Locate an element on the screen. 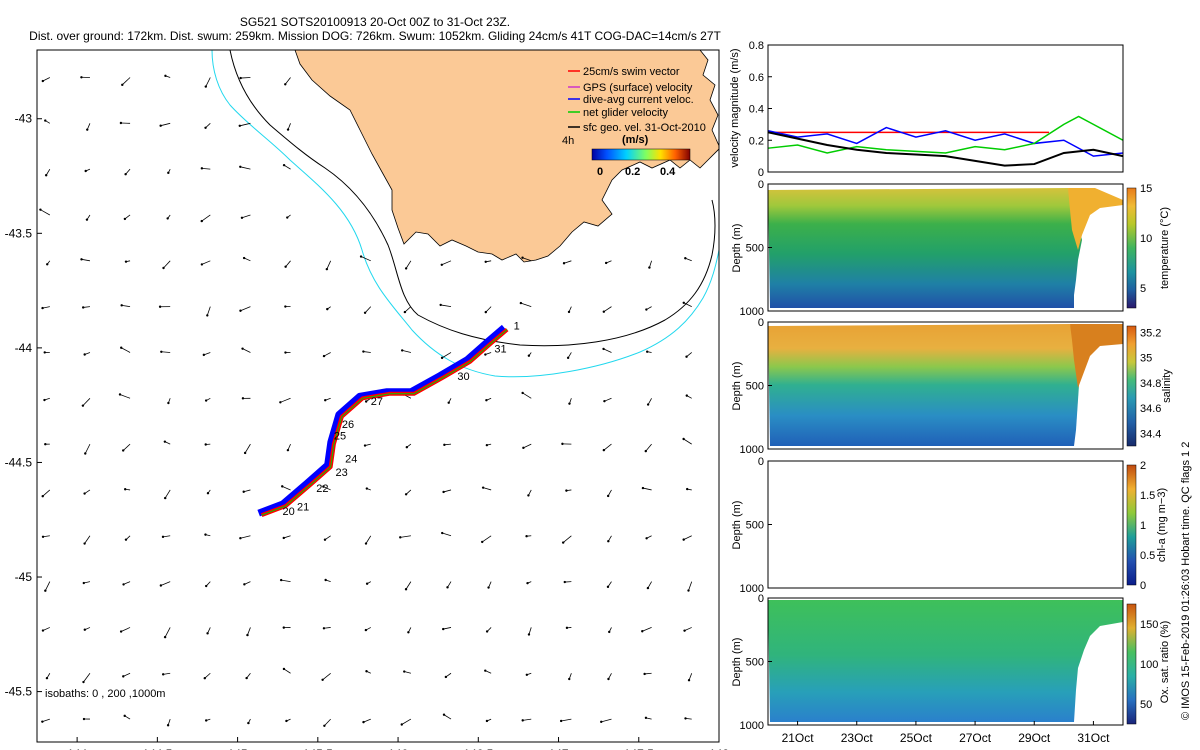 The height and width of the screenshot is (750, 1200). colorbar-tick-label: 150 is located at coordinates (1149, 625).